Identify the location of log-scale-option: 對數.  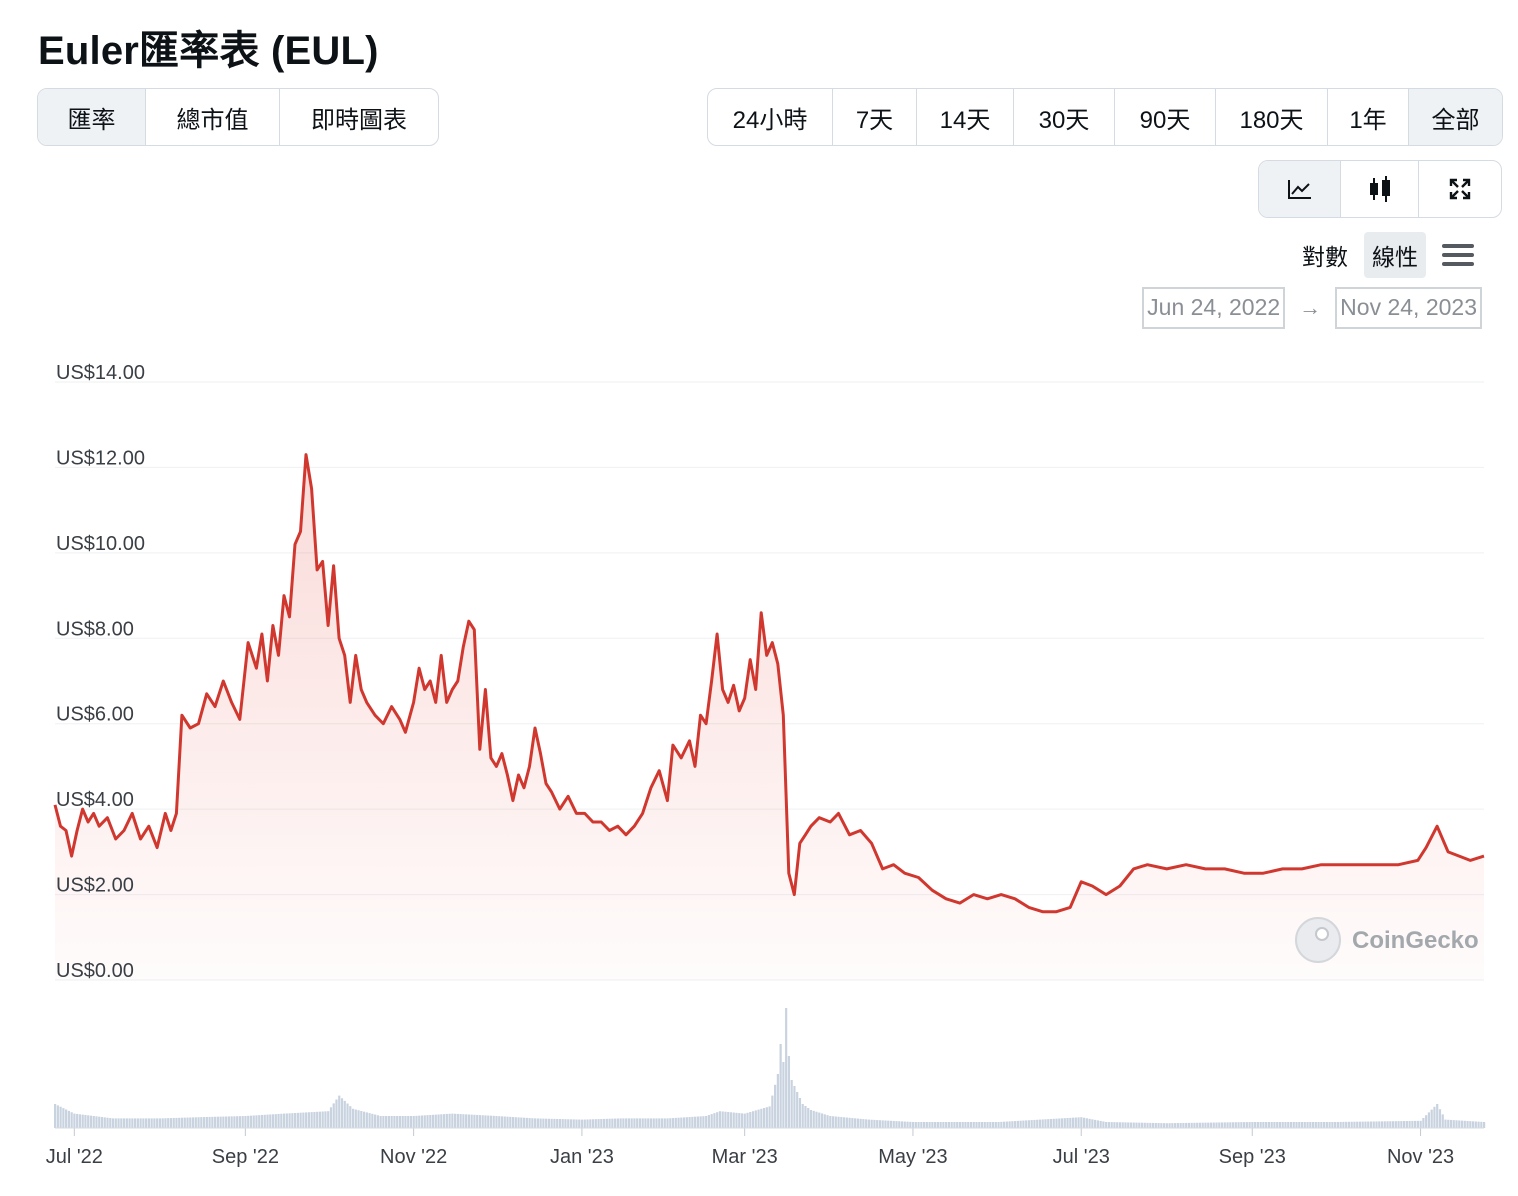
(1325, 257).